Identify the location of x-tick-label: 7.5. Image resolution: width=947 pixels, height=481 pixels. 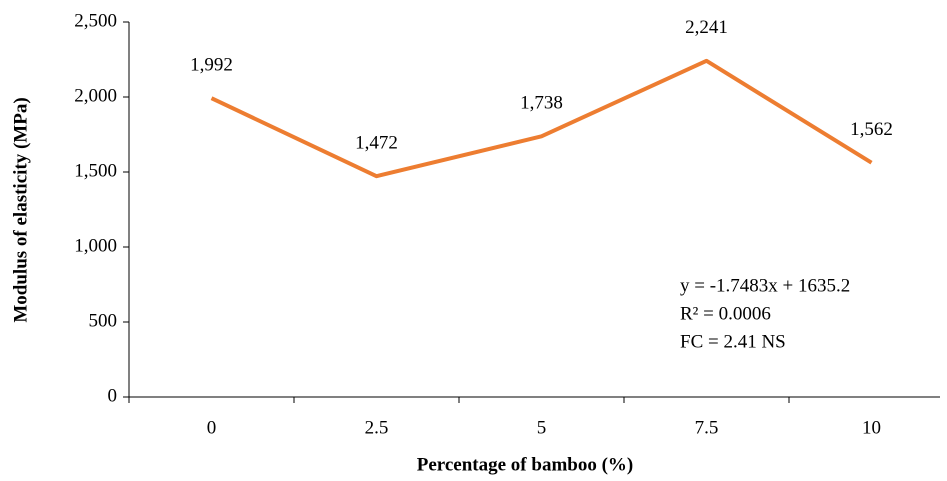
(707, 427).